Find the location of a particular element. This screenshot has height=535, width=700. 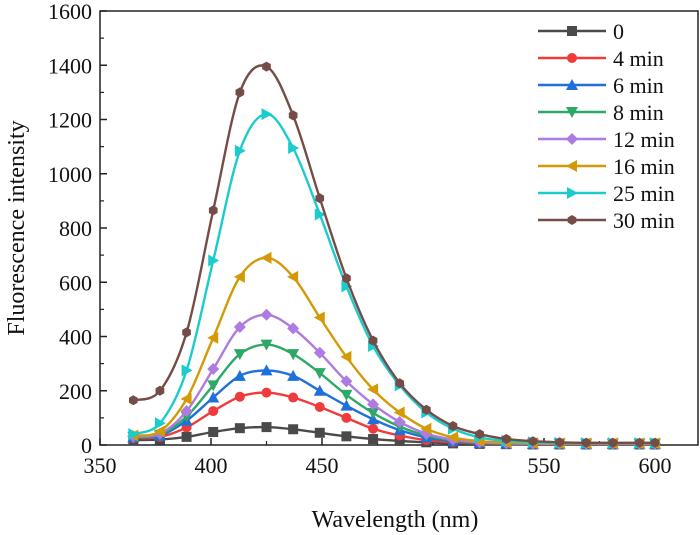

x-tick-label: 350 is located at coordinates (100, 465).